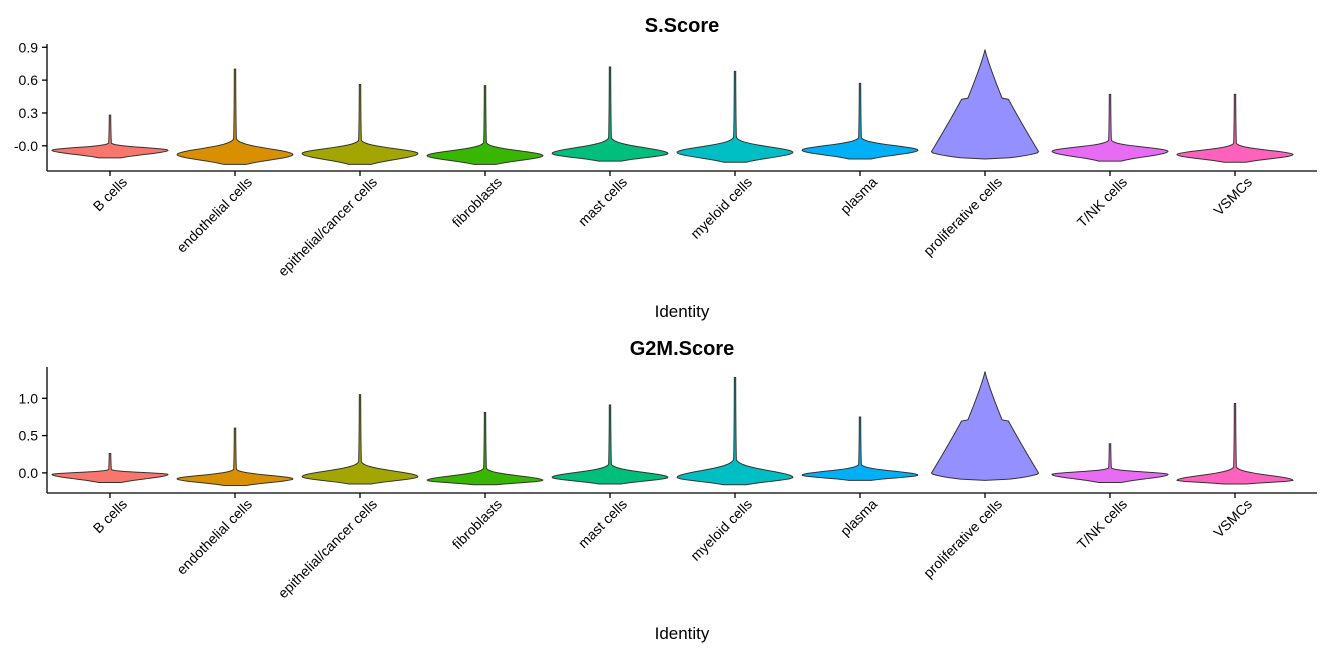 Image resolution: width=1335 pixels, height=659 pixels. What do you see at coordinates (29, 80) in the screenshot?
I see `y-tick-label: 0.6` at bounding box center [29, 80].